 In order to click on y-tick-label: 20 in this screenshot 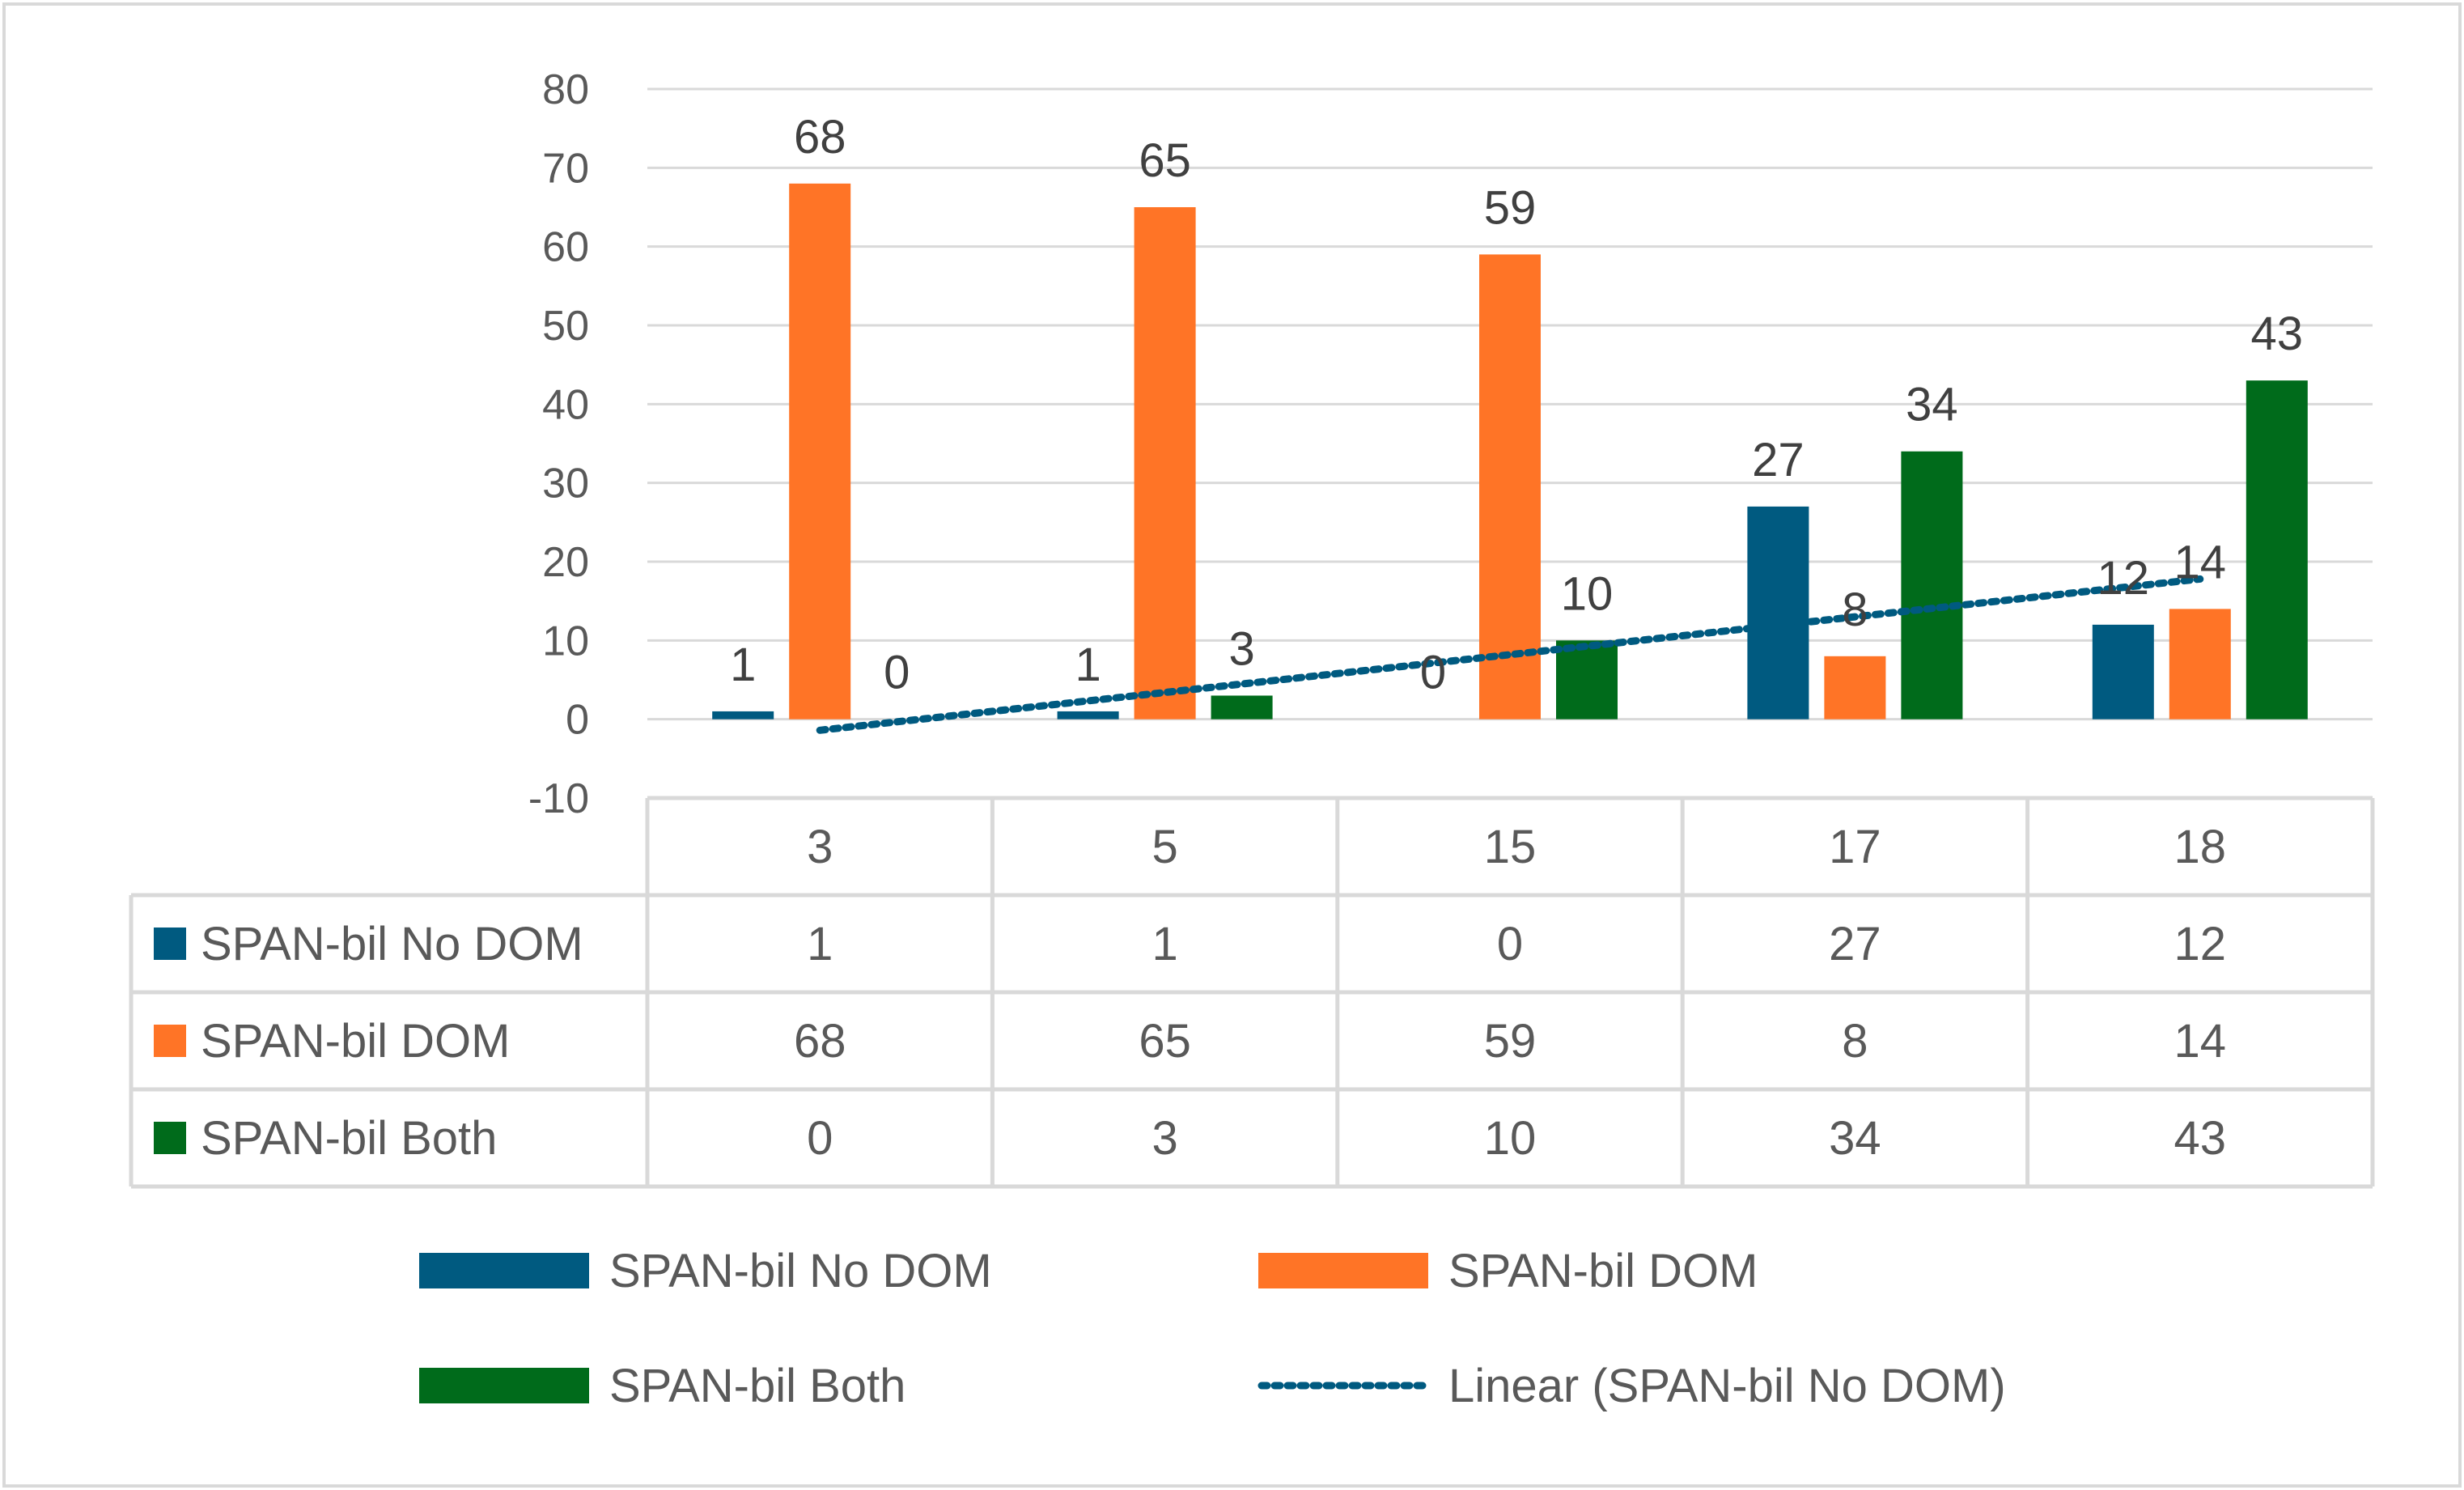, I will do `click(565, 563)`.